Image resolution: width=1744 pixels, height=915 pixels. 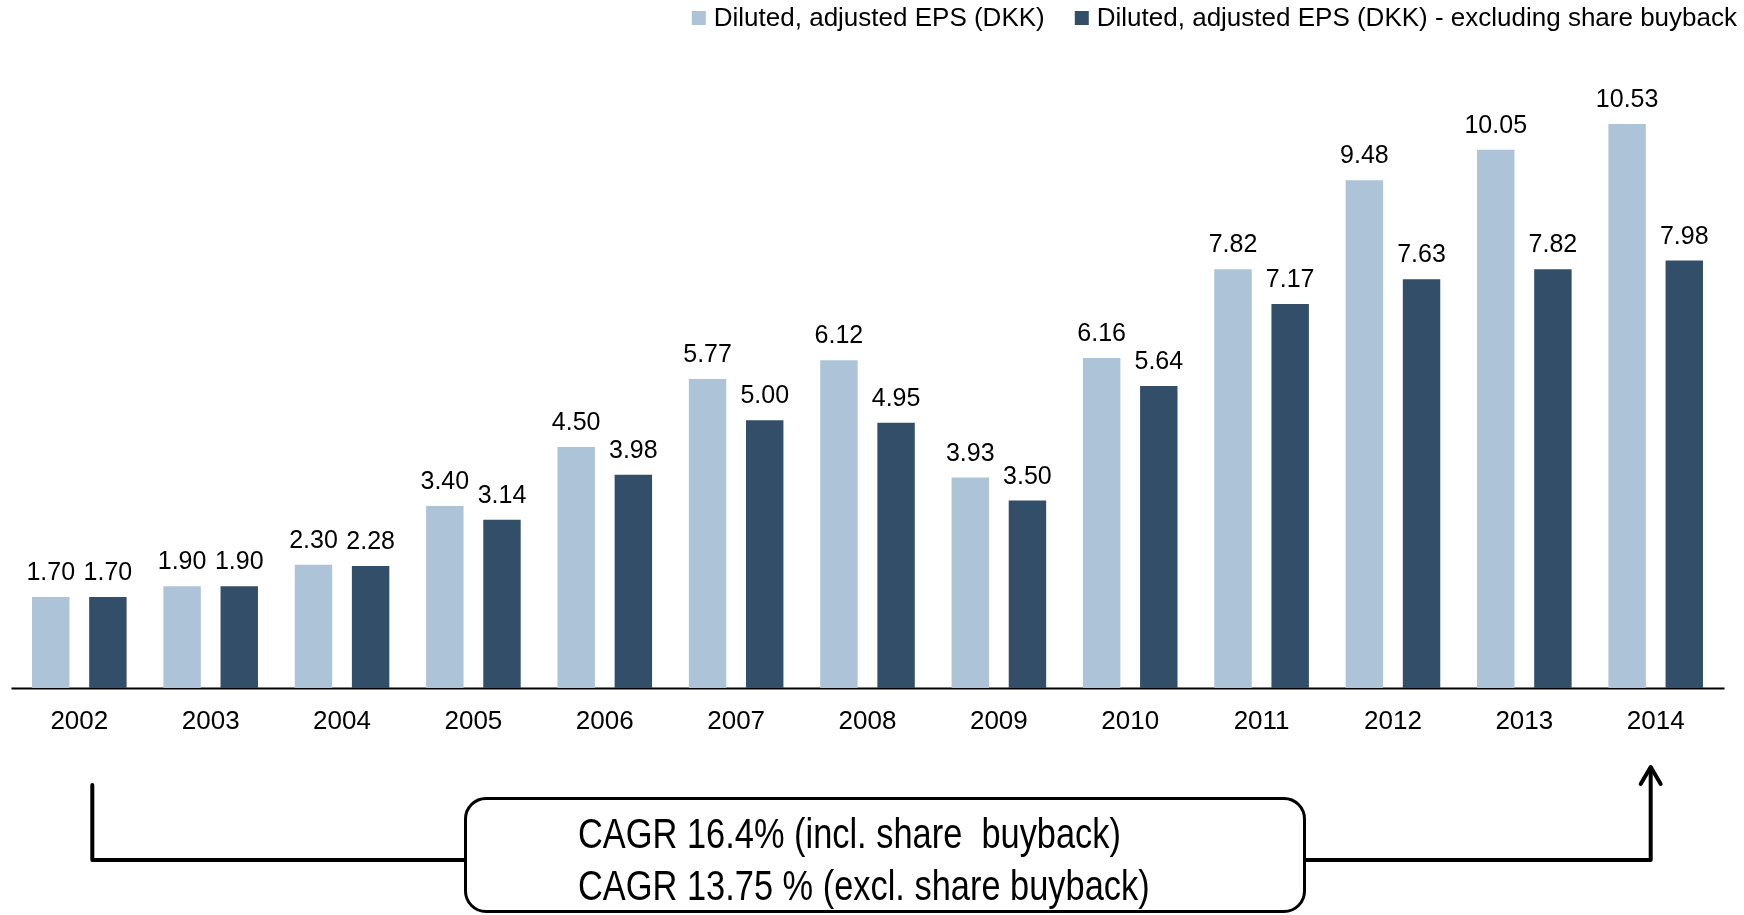 What do you see at coordinates (370, 539) in the screenshot?
I see `data-label: 2.28` at bounding box center [370, 539].